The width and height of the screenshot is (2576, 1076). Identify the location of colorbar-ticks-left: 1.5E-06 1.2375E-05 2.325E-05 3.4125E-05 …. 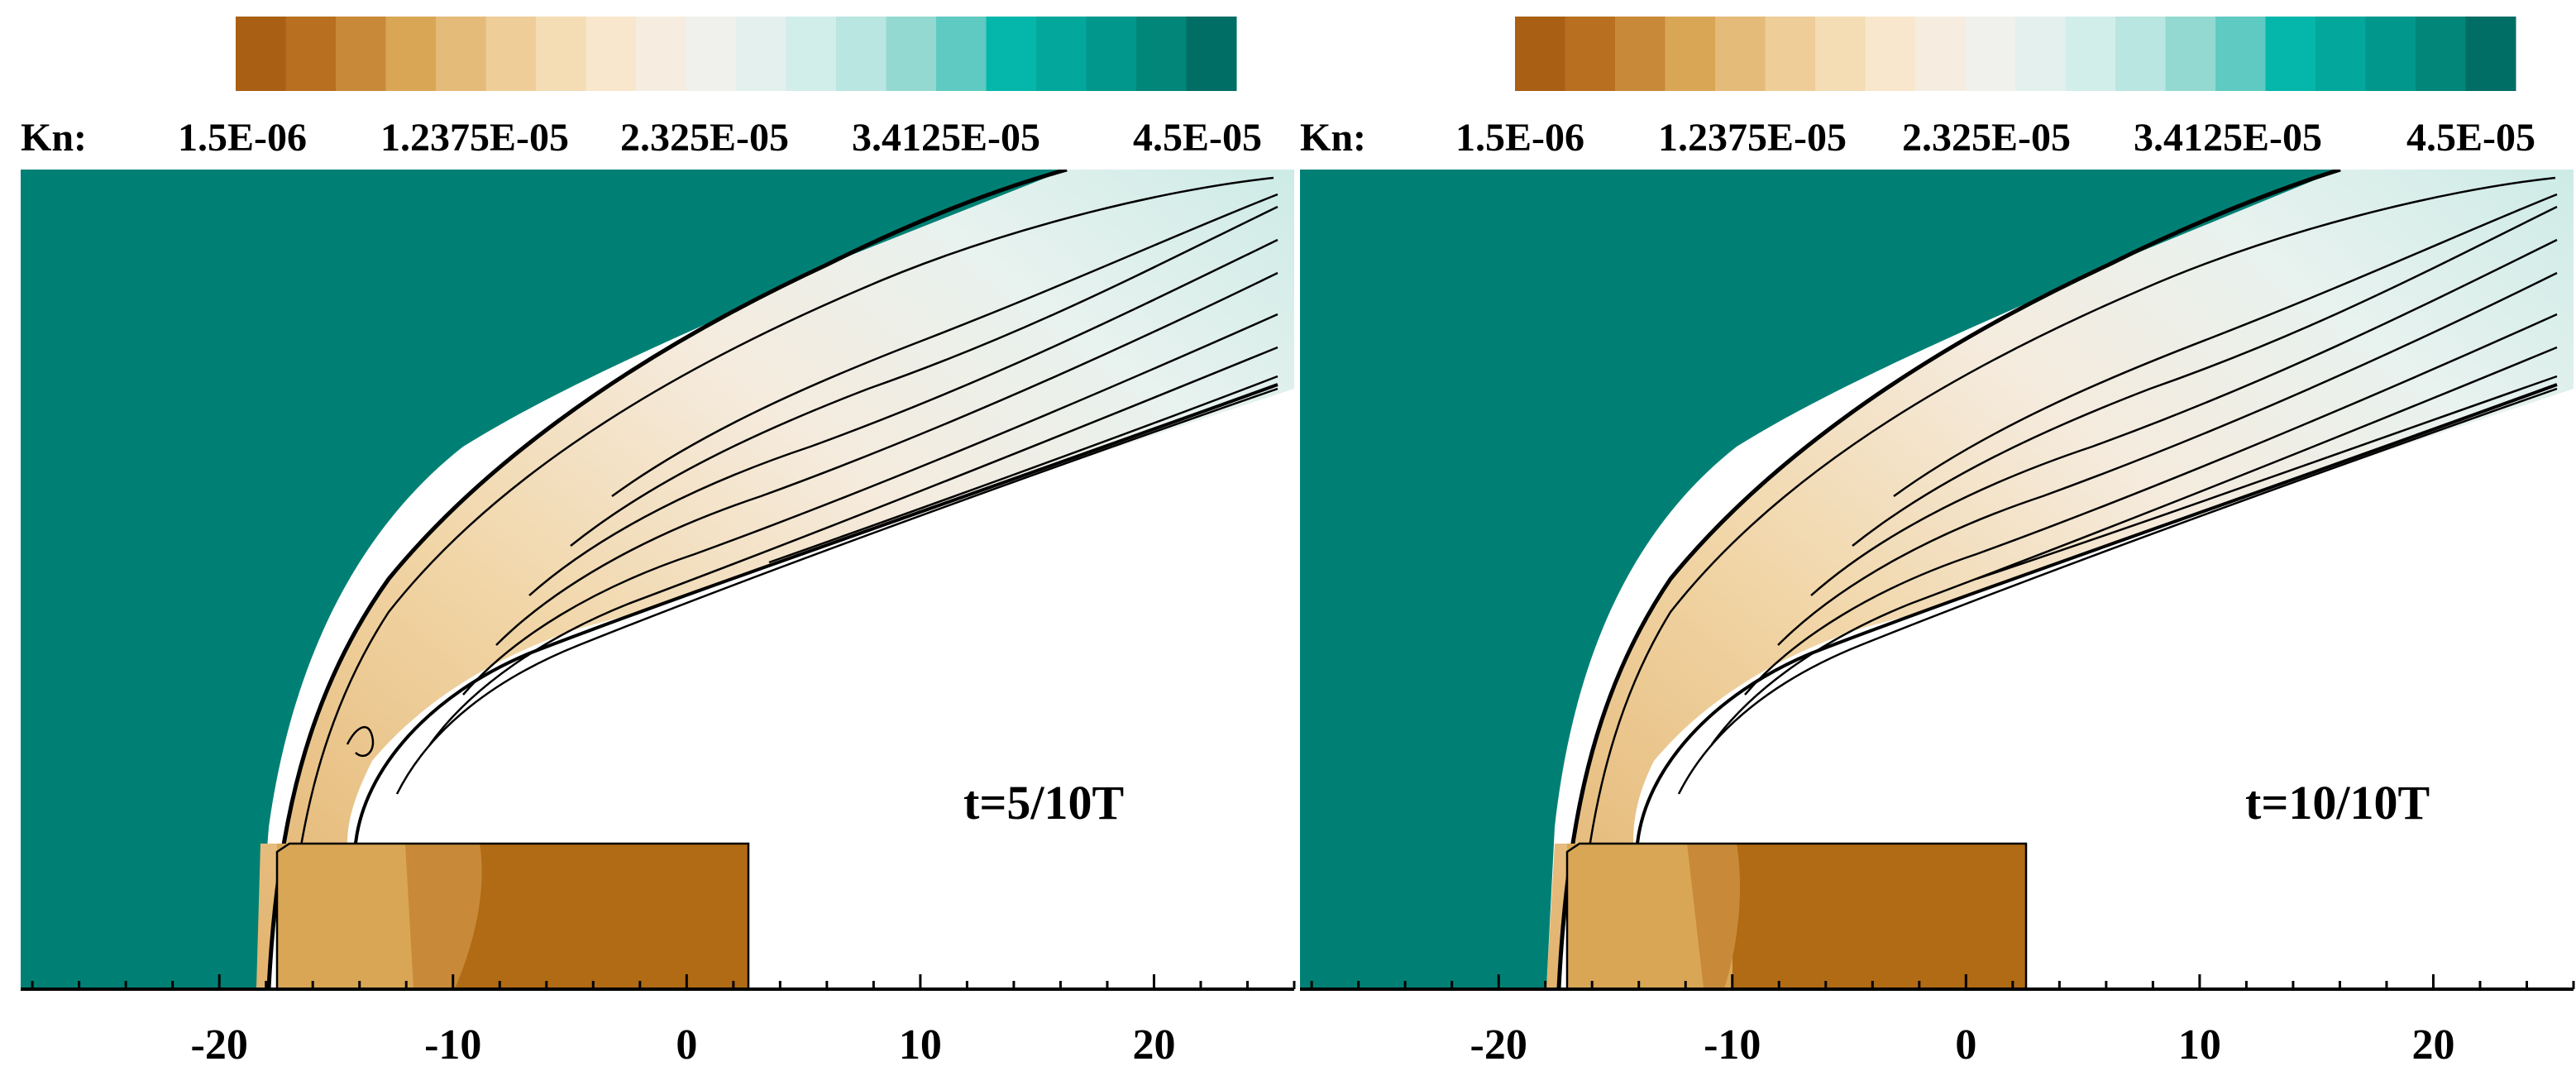
(720, 138).